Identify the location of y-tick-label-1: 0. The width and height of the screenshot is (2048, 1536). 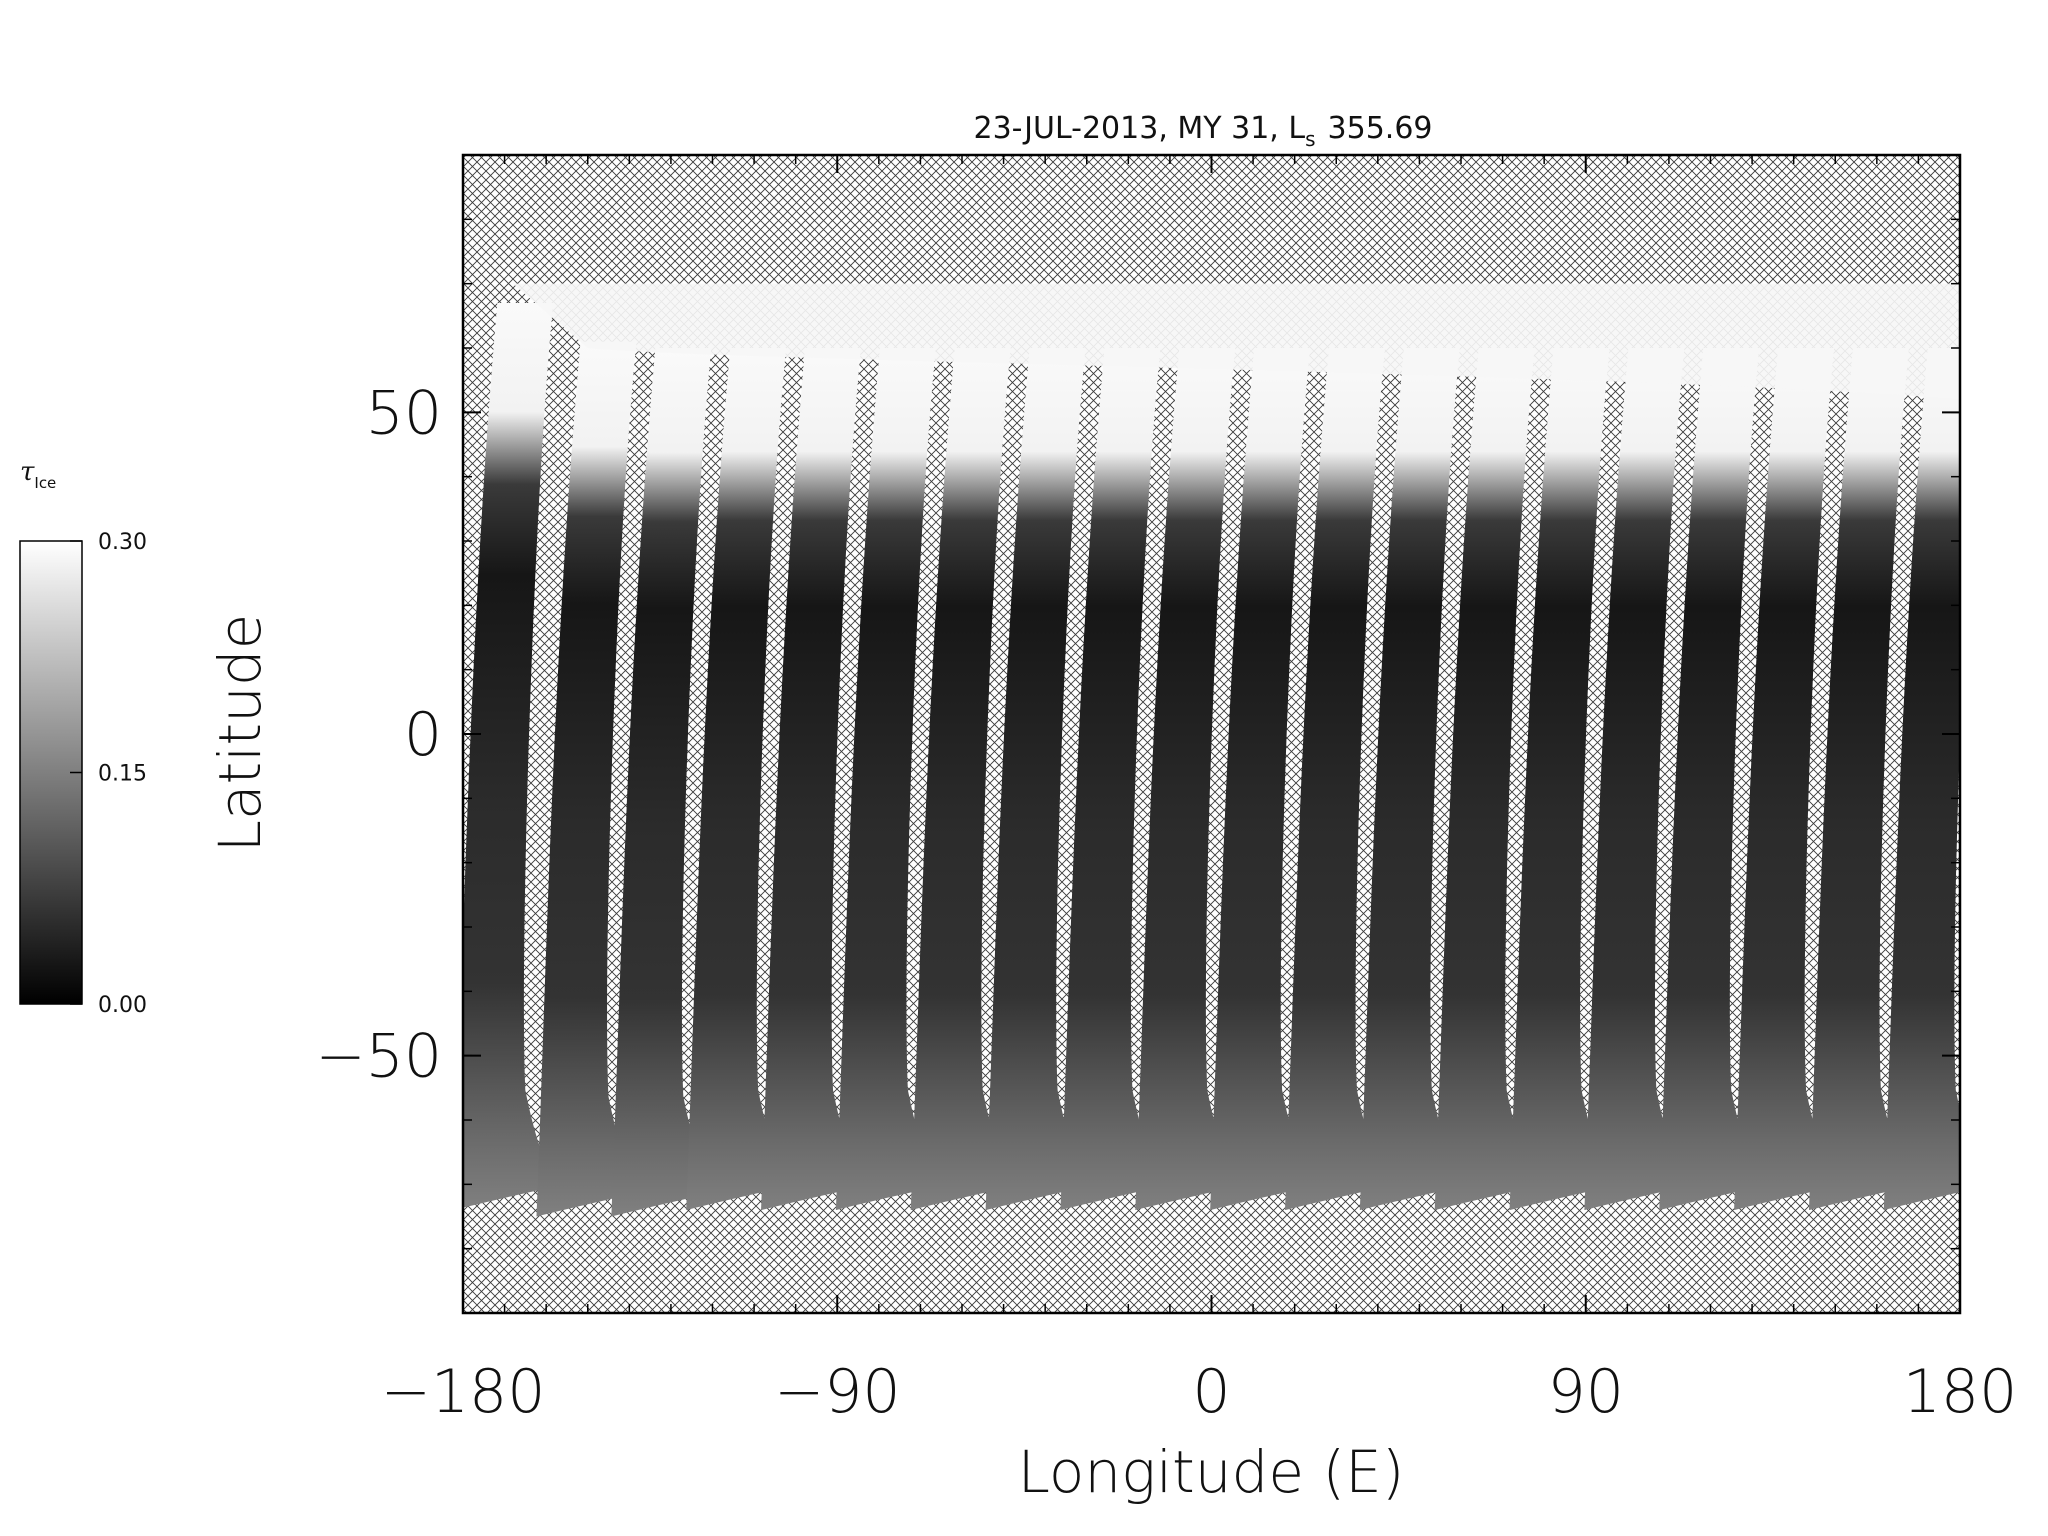
(423, 735).